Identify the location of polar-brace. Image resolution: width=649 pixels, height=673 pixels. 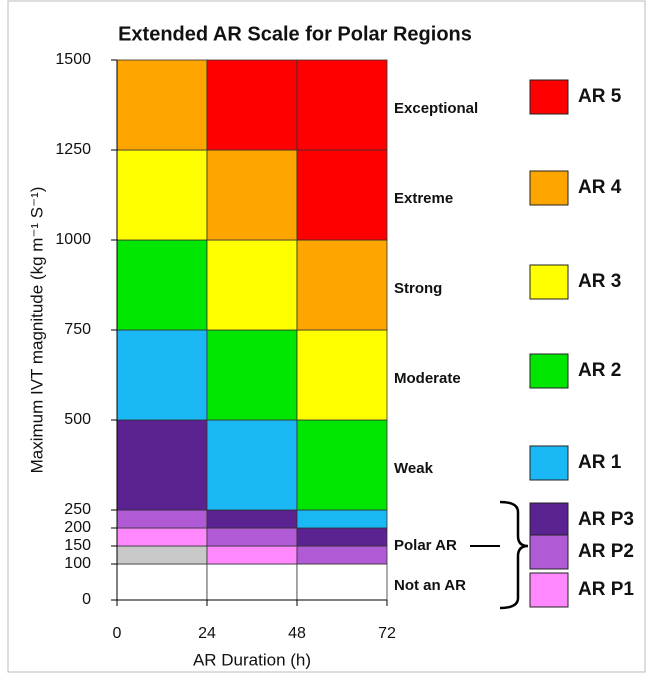
(514, 555).